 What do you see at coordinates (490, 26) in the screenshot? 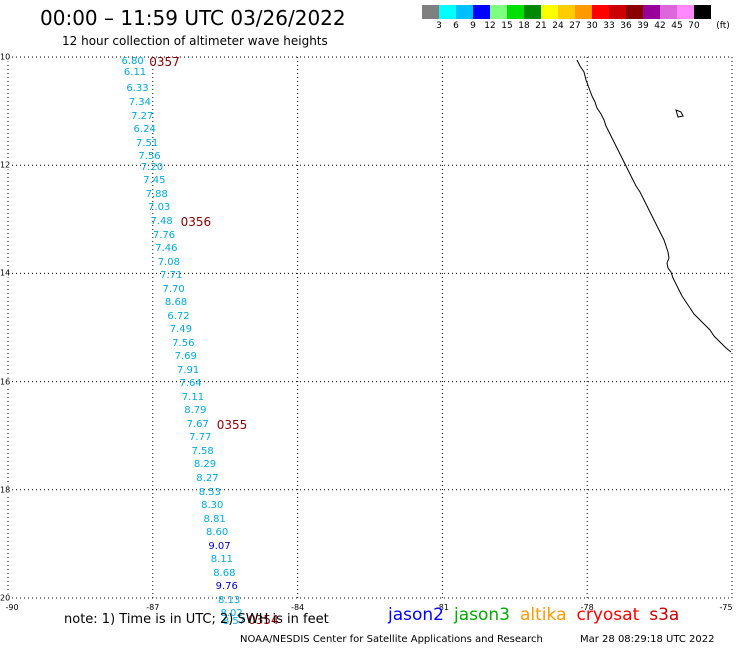
I see `legend-label: 12` at bounding box center [490, 26].